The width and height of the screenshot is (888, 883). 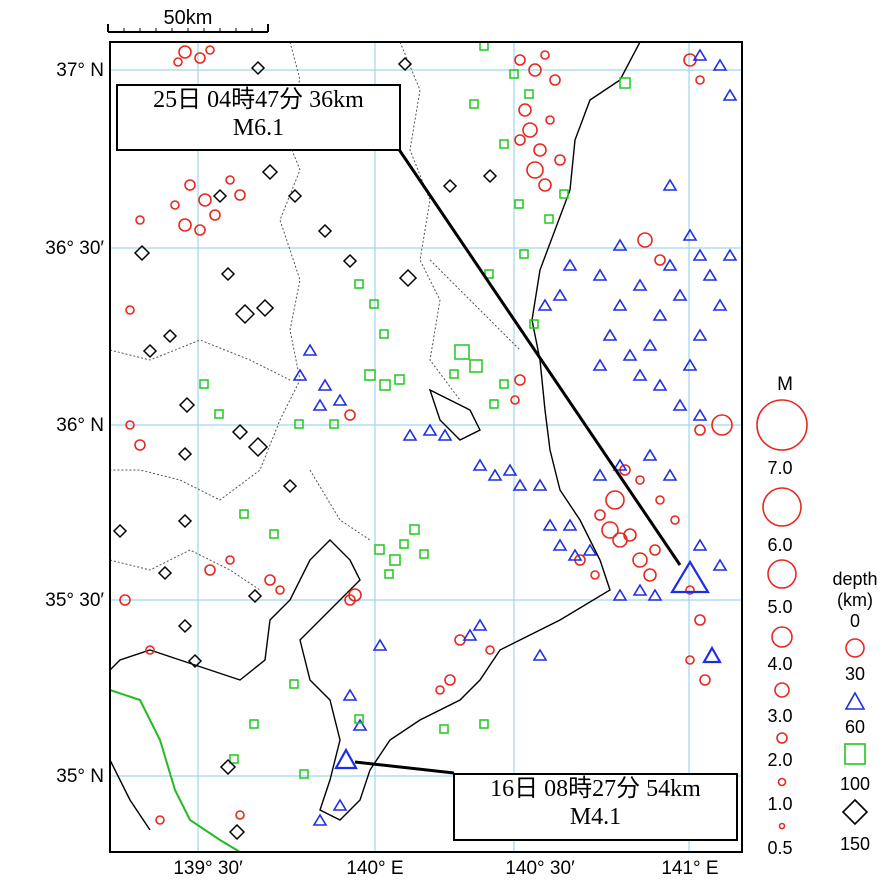 What do you see at coordinates (855, 727) in the screenshot?
I see `depth-value: 60` at bounding box center [855, 727].